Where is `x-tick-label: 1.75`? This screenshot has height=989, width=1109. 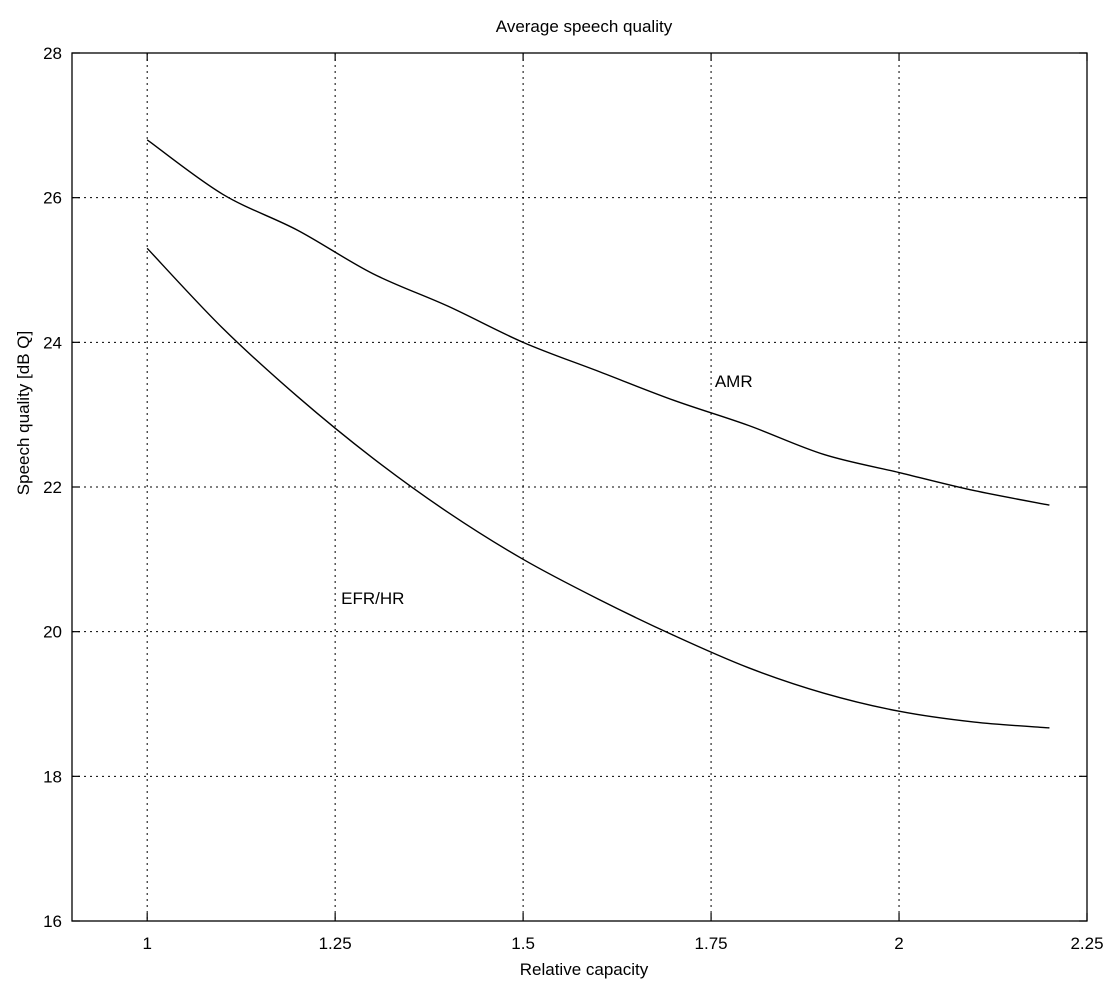 x-tick-label: 1.75 is located at coordinates (711, 943).